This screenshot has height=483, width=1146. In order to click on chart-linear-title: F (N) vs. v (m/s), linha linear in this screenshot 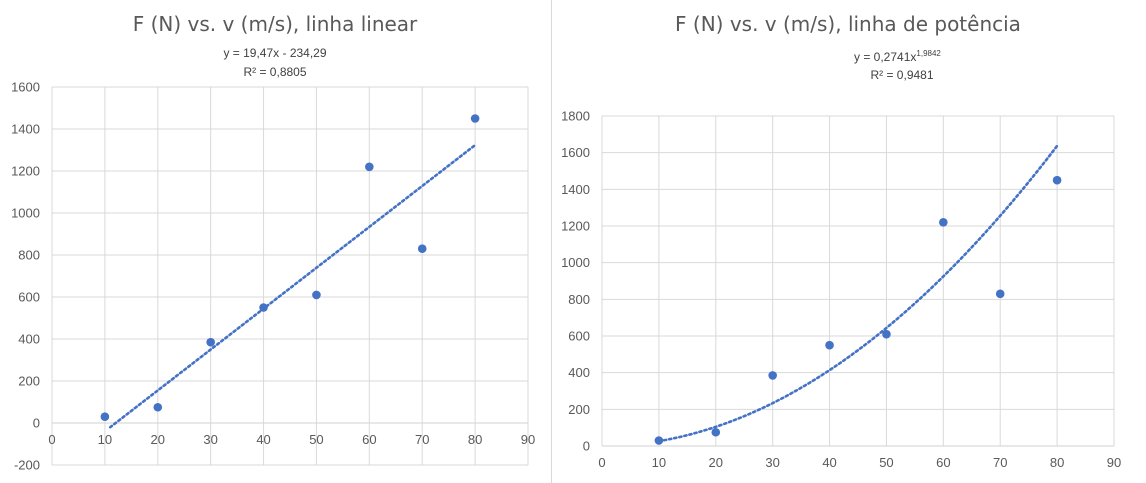, I will do `click(275, 24)`.